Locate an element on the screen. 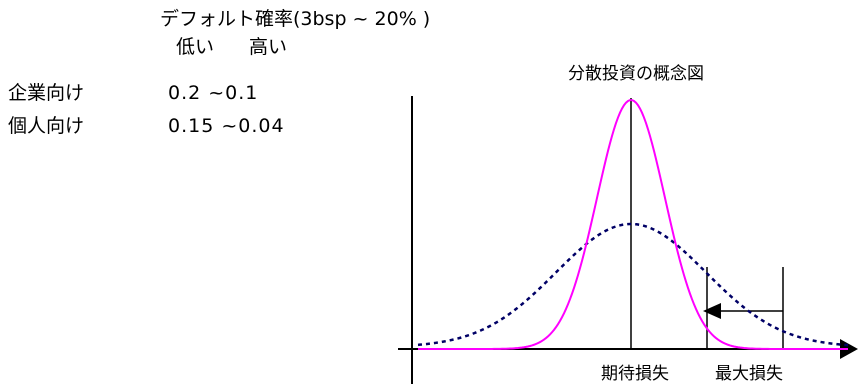 The width and height of the screenshot is (858, 389). row-label-individual: 個人向け is located at coordinates (46, 126).